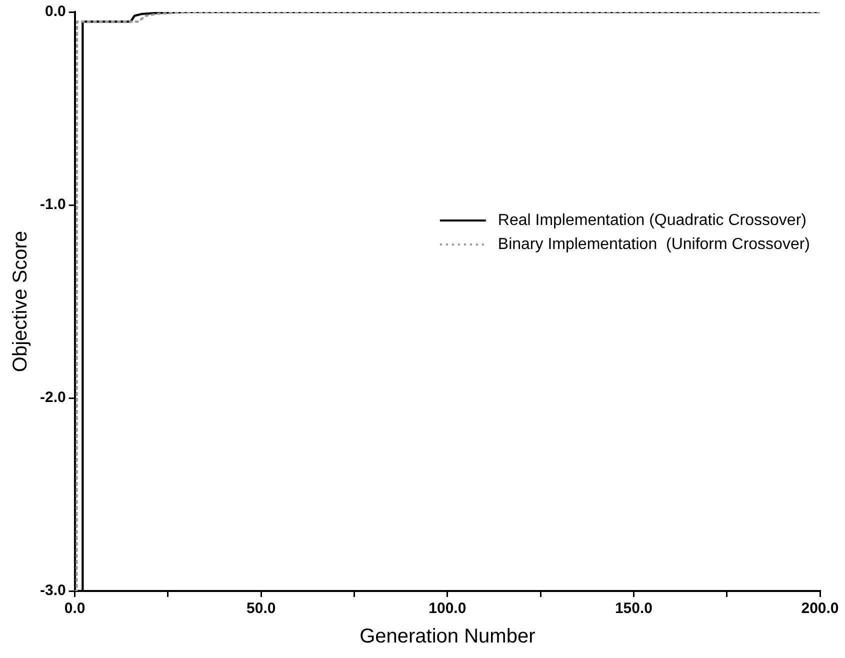 This screenshot has width=845, height=658. I want to click on y-tick-label: -1.0, so click(53, 205).